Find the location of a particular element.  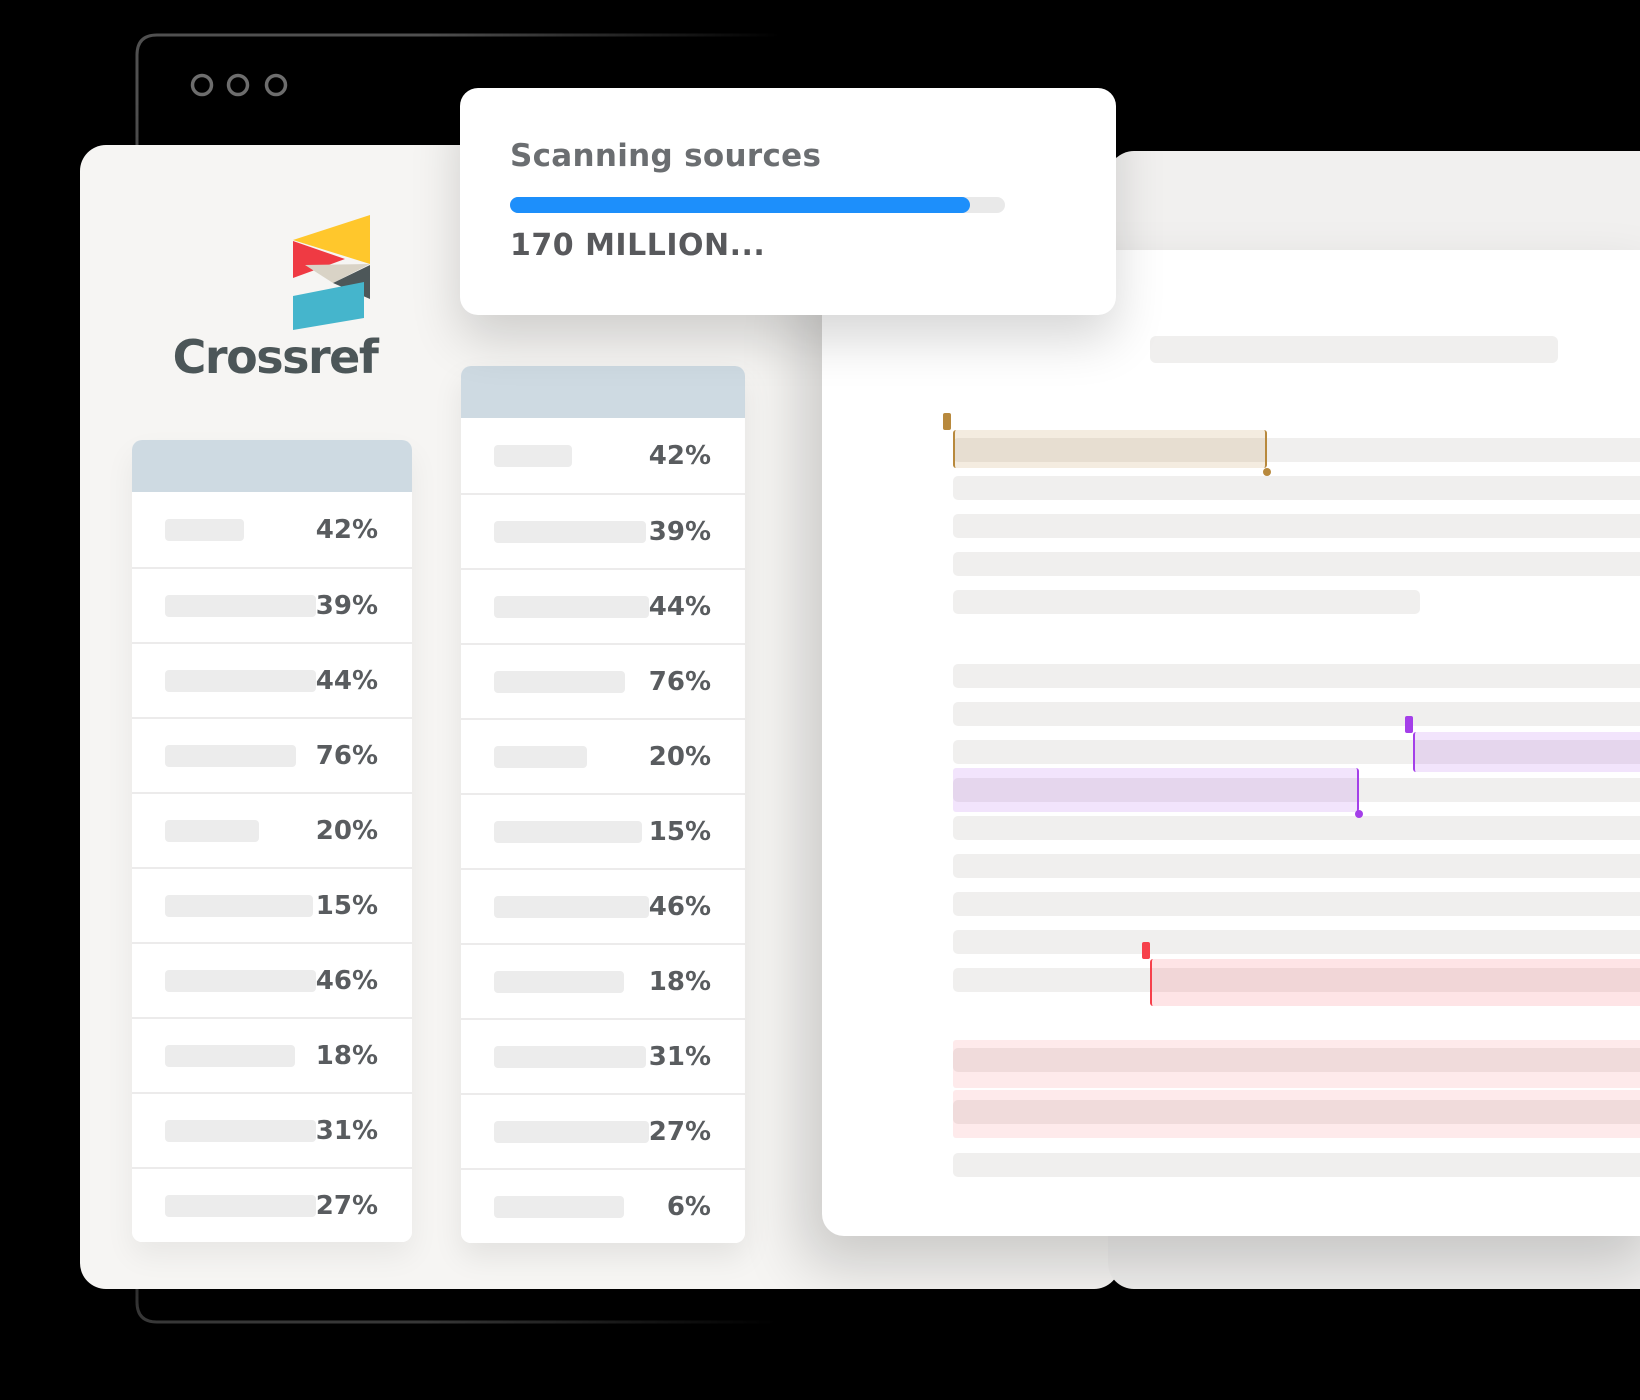

scan-progress-fill is located at coordinates (740, 205).